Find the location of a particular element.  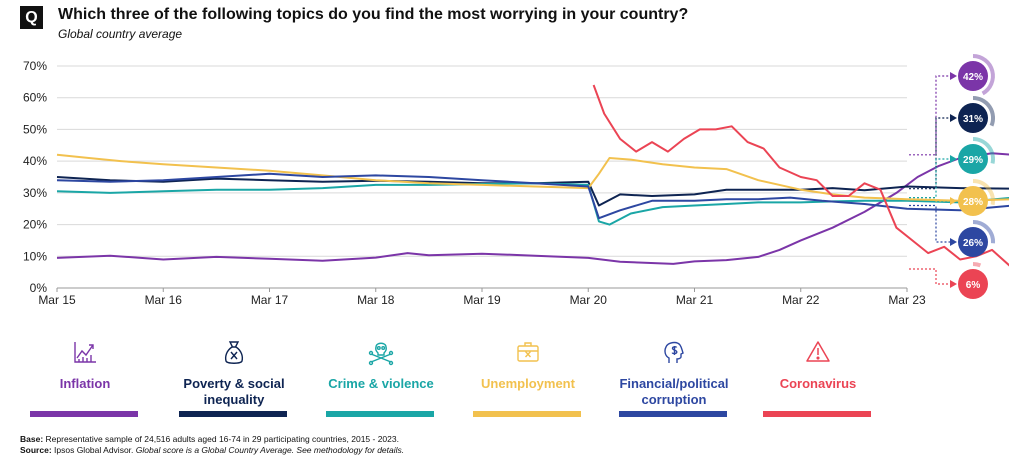

legend-item-poverty: Poverty & social inequality is located at coordinates (234, 377).